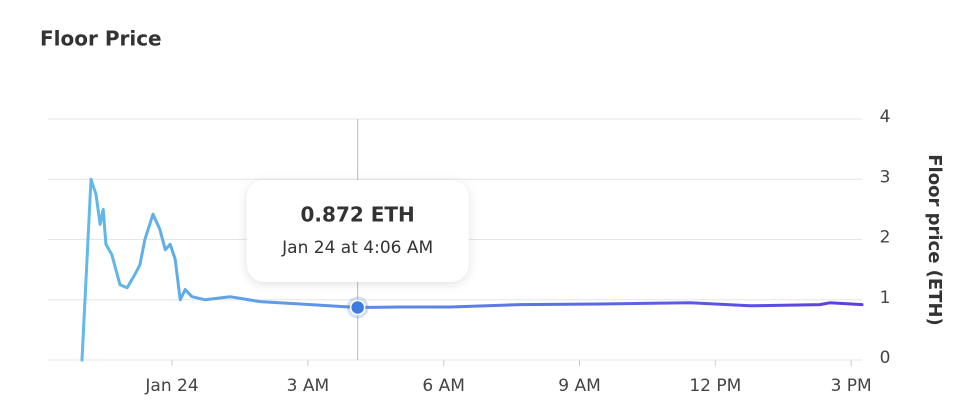 This screenshot has width=972, height=408. Describe the element at coordinates (851, 386) in the screenshot. I see `x-tick-label: 3 PM` at that location.